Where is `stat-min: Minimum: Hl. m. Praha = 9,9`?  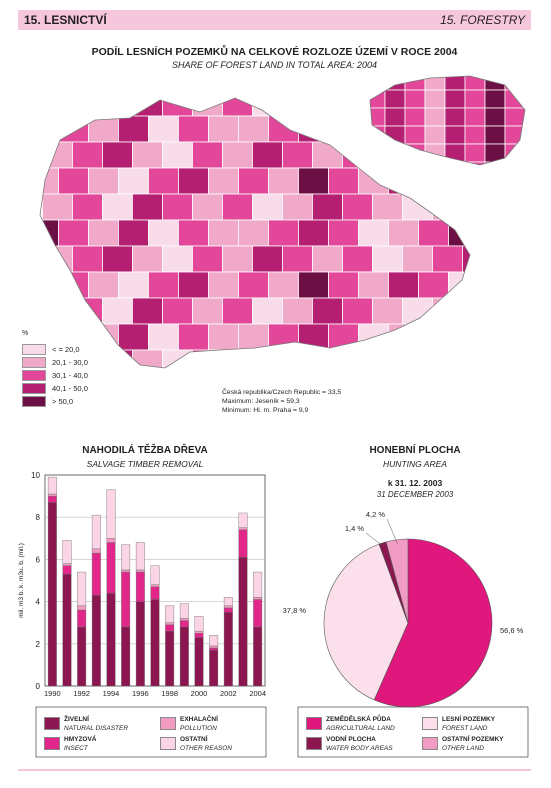 stat-min: Minimum: Hl. m. Praha = 9,9 is located at coordinates (265, 410).